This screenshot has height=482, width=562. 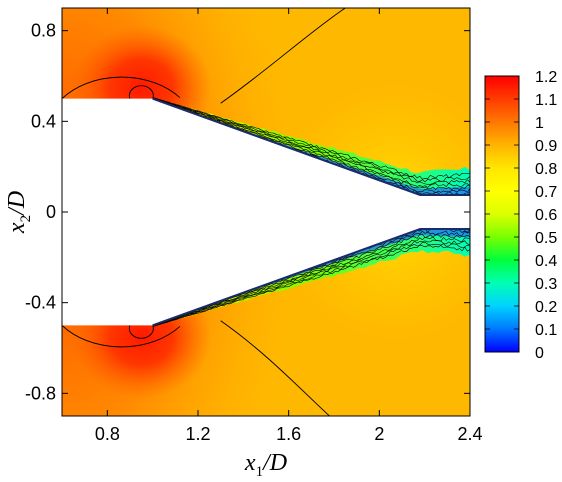 What do you see at coordinates (43, 121) in the screenshot?
I see `y-tick-label: 0.4` at bounding box center [43, 121].